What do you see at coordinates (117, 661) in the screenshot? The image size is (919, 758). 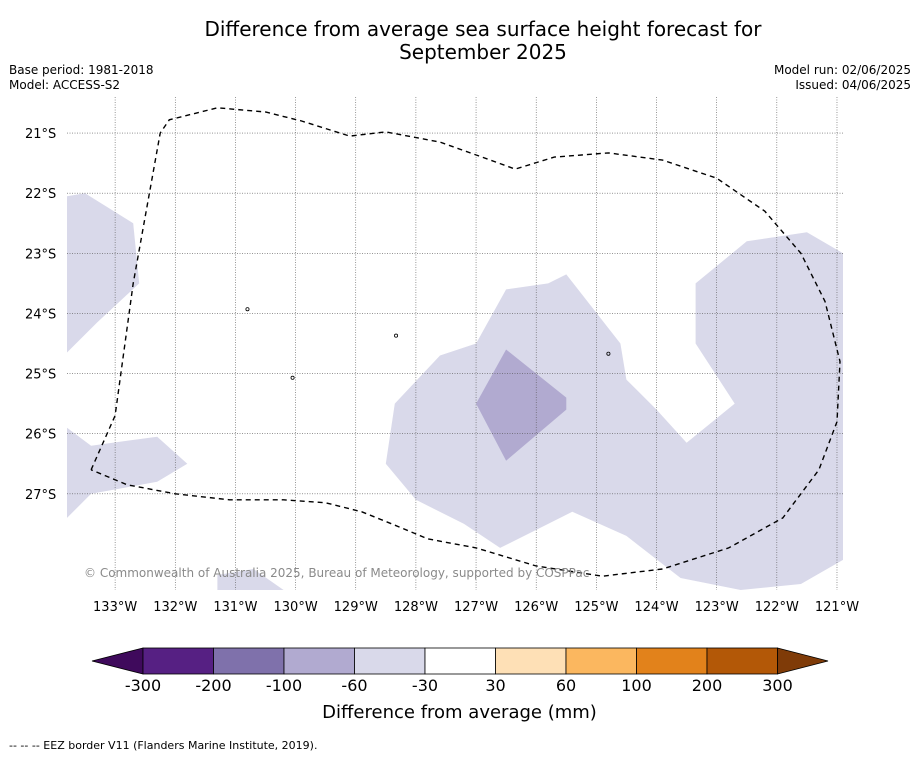 I see `colorbar-extend-low` at bounding box center [117, 661].